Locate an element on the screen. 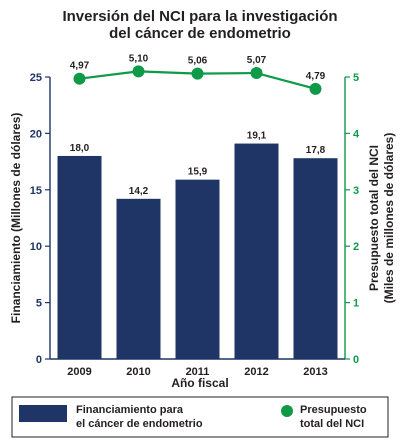 This screenshot has height=442, width=400. bar-value-label-2011: 15,9 is located at coordinates (198, 172).